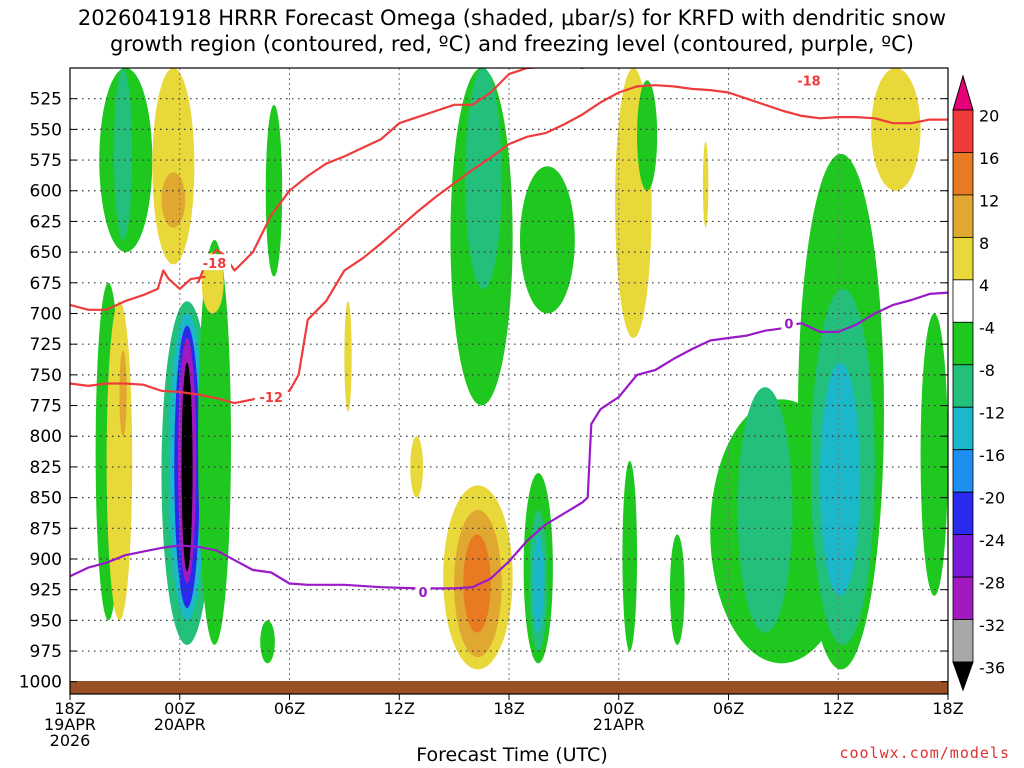 This screenshot has height=768, width=1024. Describe the element at coordinates (180, 724) in the screenshot. I see `x-tick-label: 20APR` at that location.